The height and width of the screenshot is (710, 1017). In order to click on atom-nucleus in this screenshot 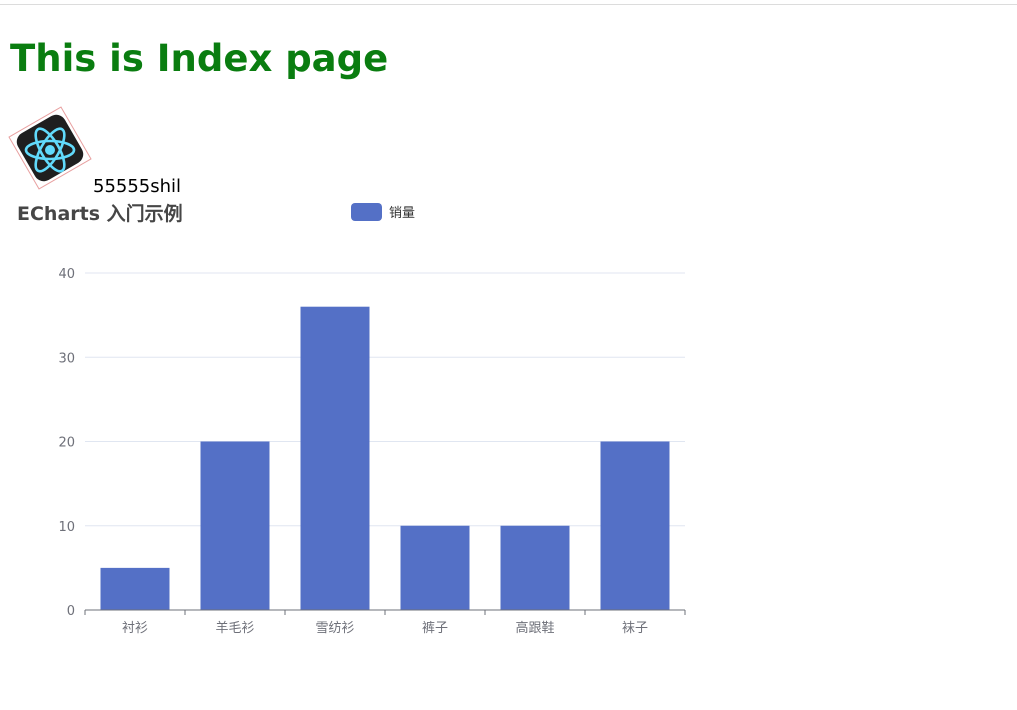, I will do `click(50, 150)`.